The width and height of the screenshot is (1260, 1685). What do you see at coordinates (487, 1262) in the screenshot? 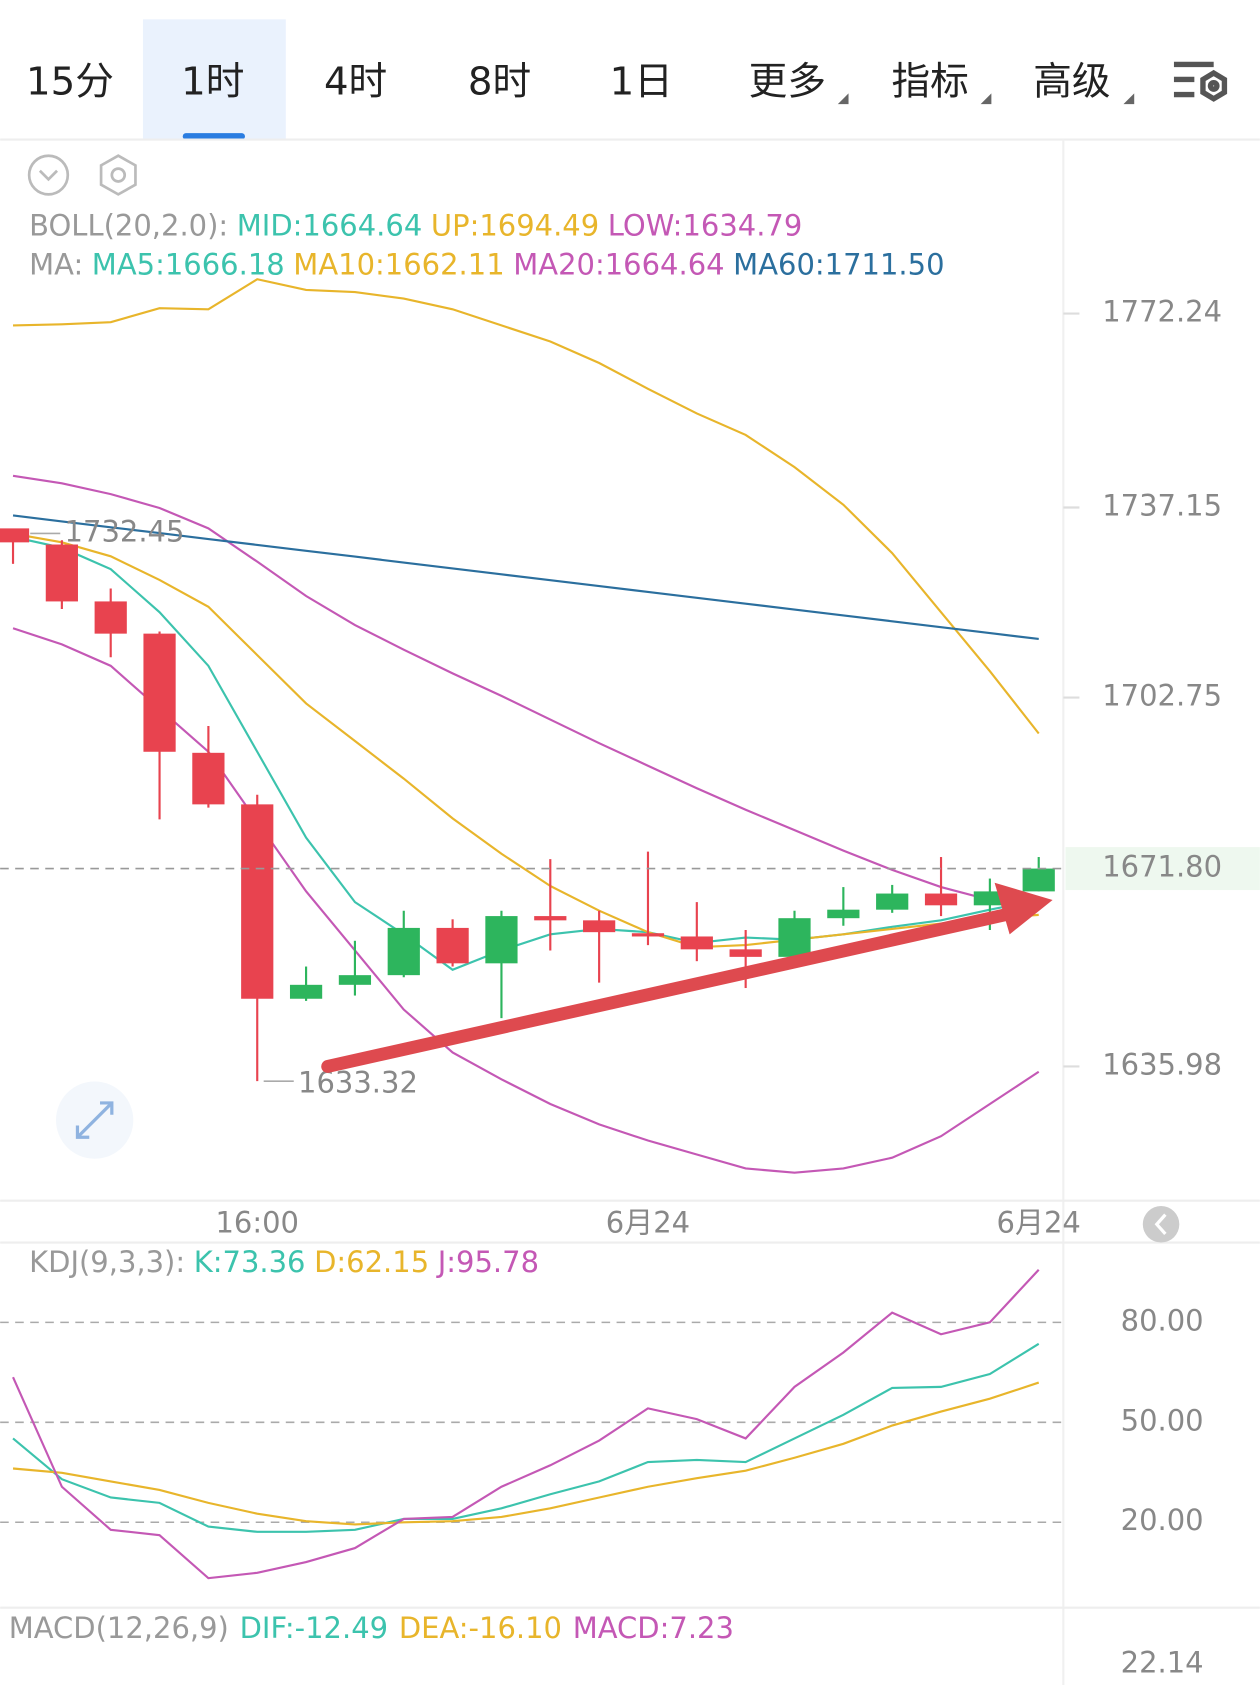
I see `legend-item: J:95.78` at bounding box center [487, 1262].